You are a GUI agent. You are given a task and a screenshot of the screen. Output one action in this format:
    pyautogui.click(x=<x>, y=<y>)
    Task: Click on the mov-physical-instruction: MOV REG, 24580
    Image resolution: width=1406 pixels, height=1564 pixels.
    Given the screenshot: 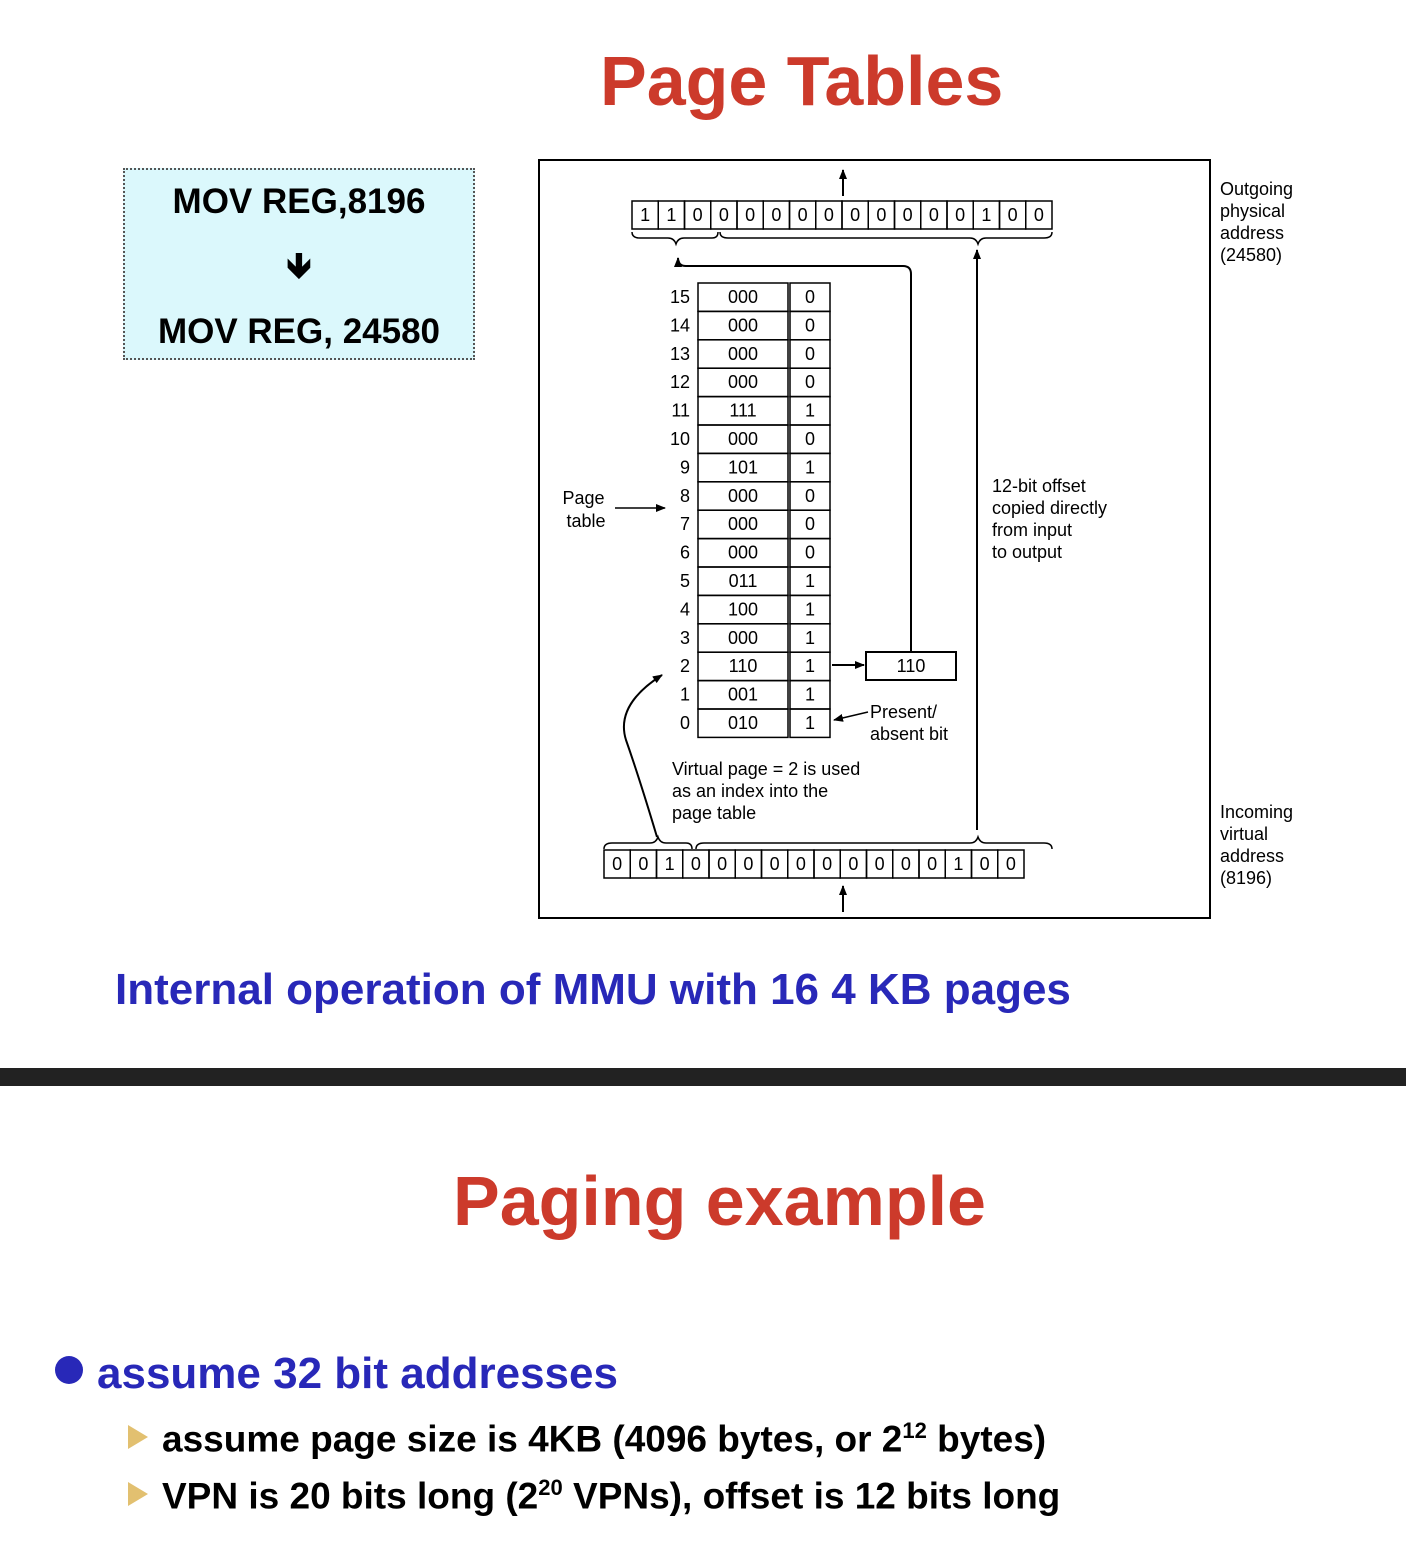 What is the action you would take?
    pyautogui.click(x=299, y=331)
    